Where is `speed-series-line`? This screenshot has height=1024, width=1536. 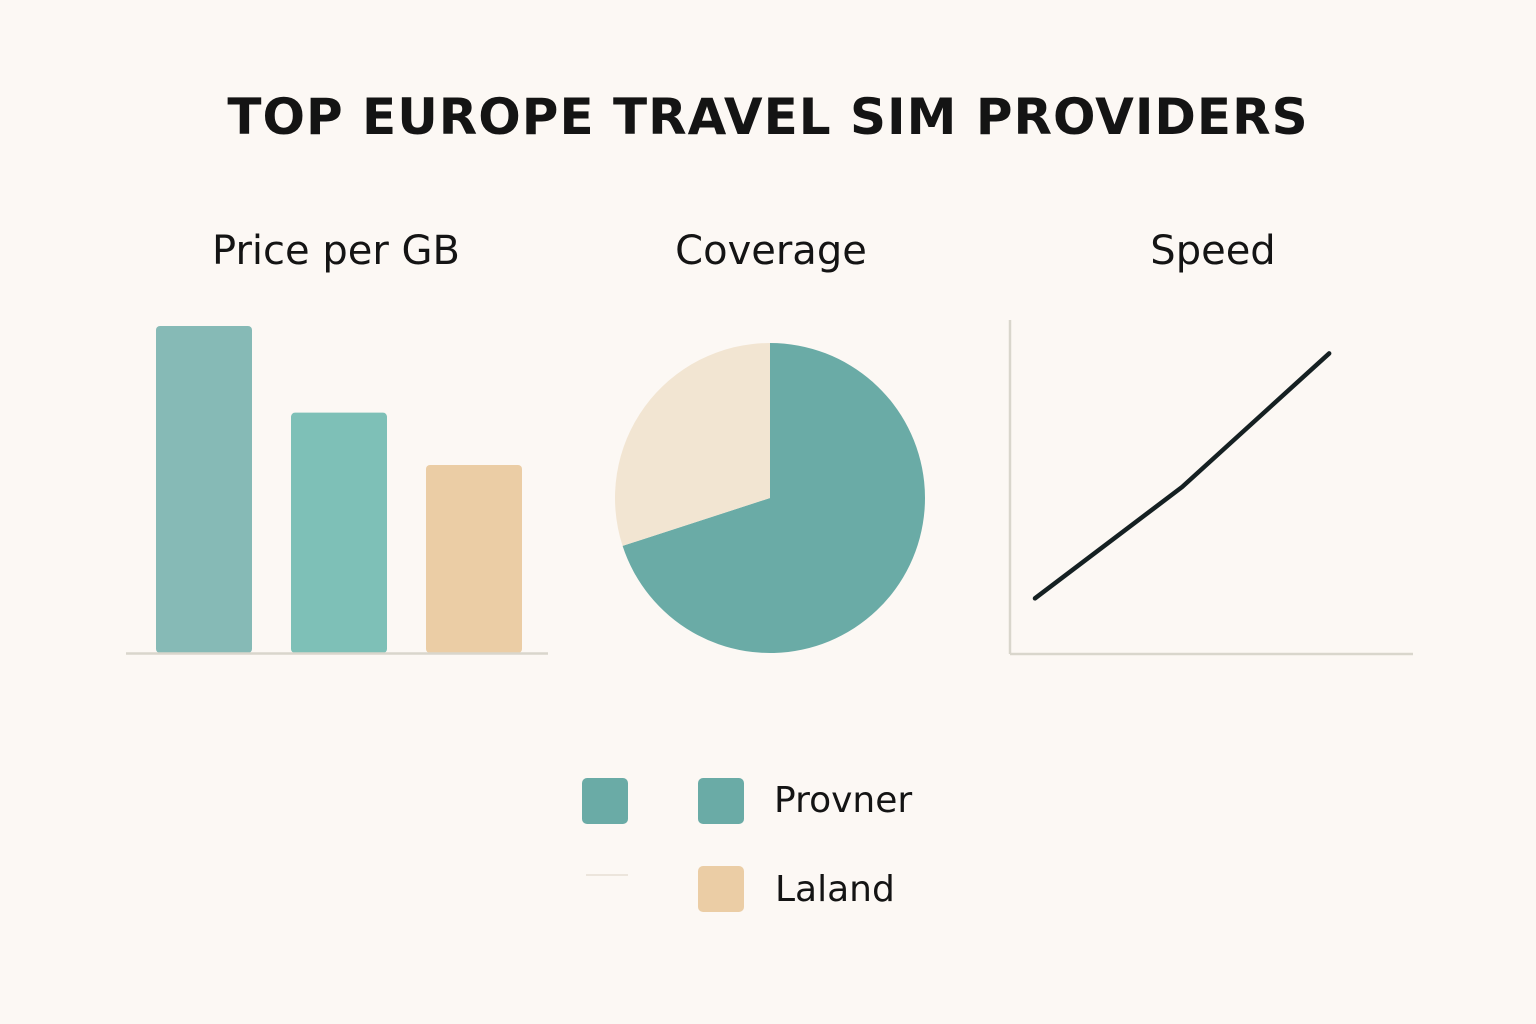
speed-series-line is located at coordinates (1182, 476).